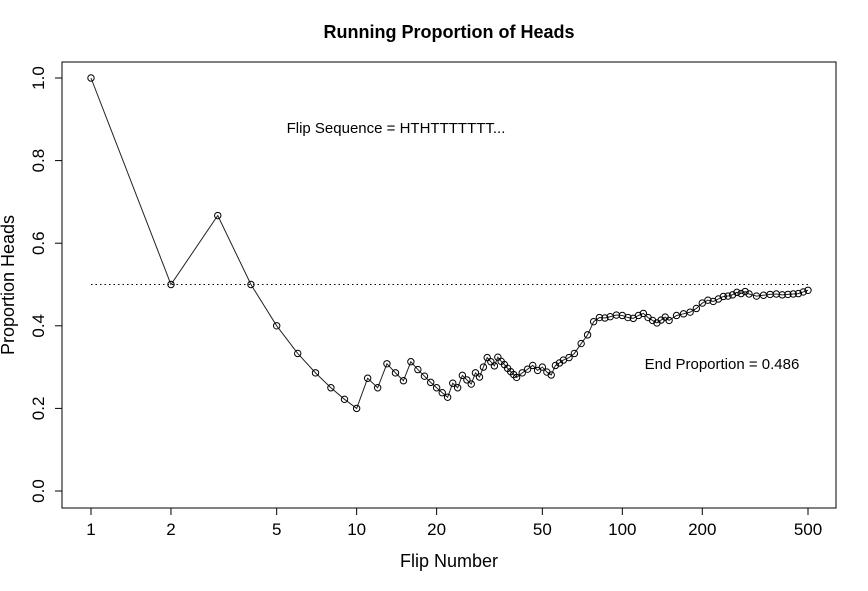 The image size is (868, 591). Describe the element at coordinates (449, 32) in the screenshot. I see `chart-title: Running Proportion of Heads` at that location.